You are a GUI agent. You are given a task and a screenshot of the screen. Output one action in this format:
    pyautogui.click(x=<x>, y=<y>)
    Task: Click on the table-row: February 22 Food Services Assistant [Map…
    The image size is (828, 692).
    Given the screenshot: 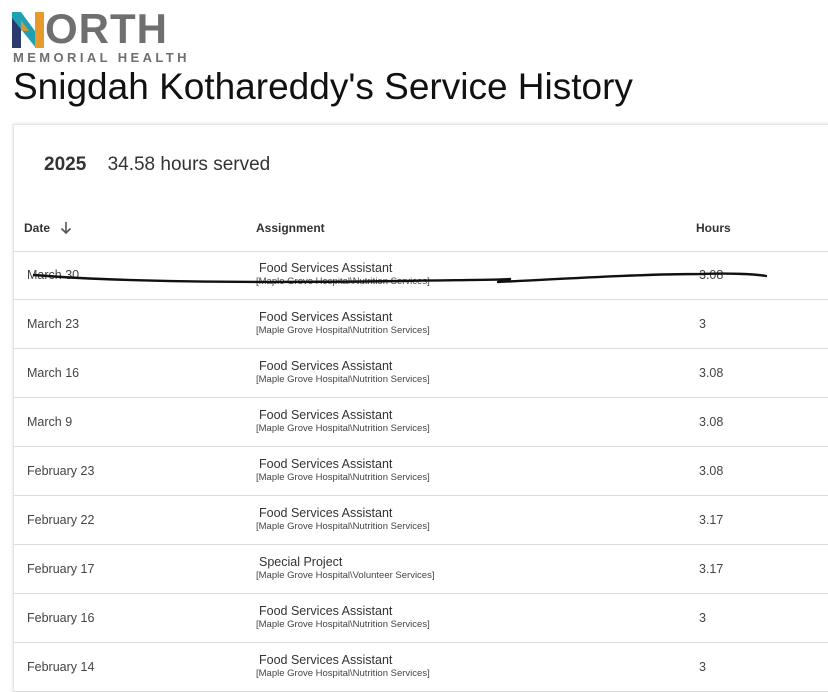 What is the action you would take?
    pyautogui.click(x=421, y=520)
    